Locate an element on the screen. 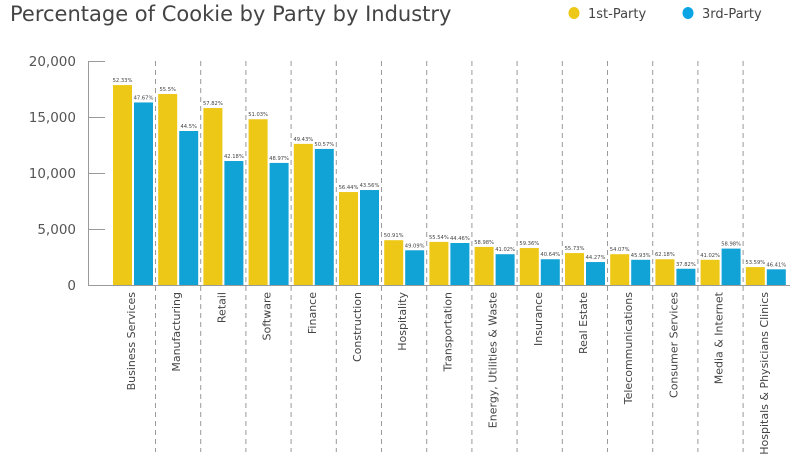 This screenshot has height=468, width=800. data-label-1st-party: 58.98% is located at coordinates (484, 243).